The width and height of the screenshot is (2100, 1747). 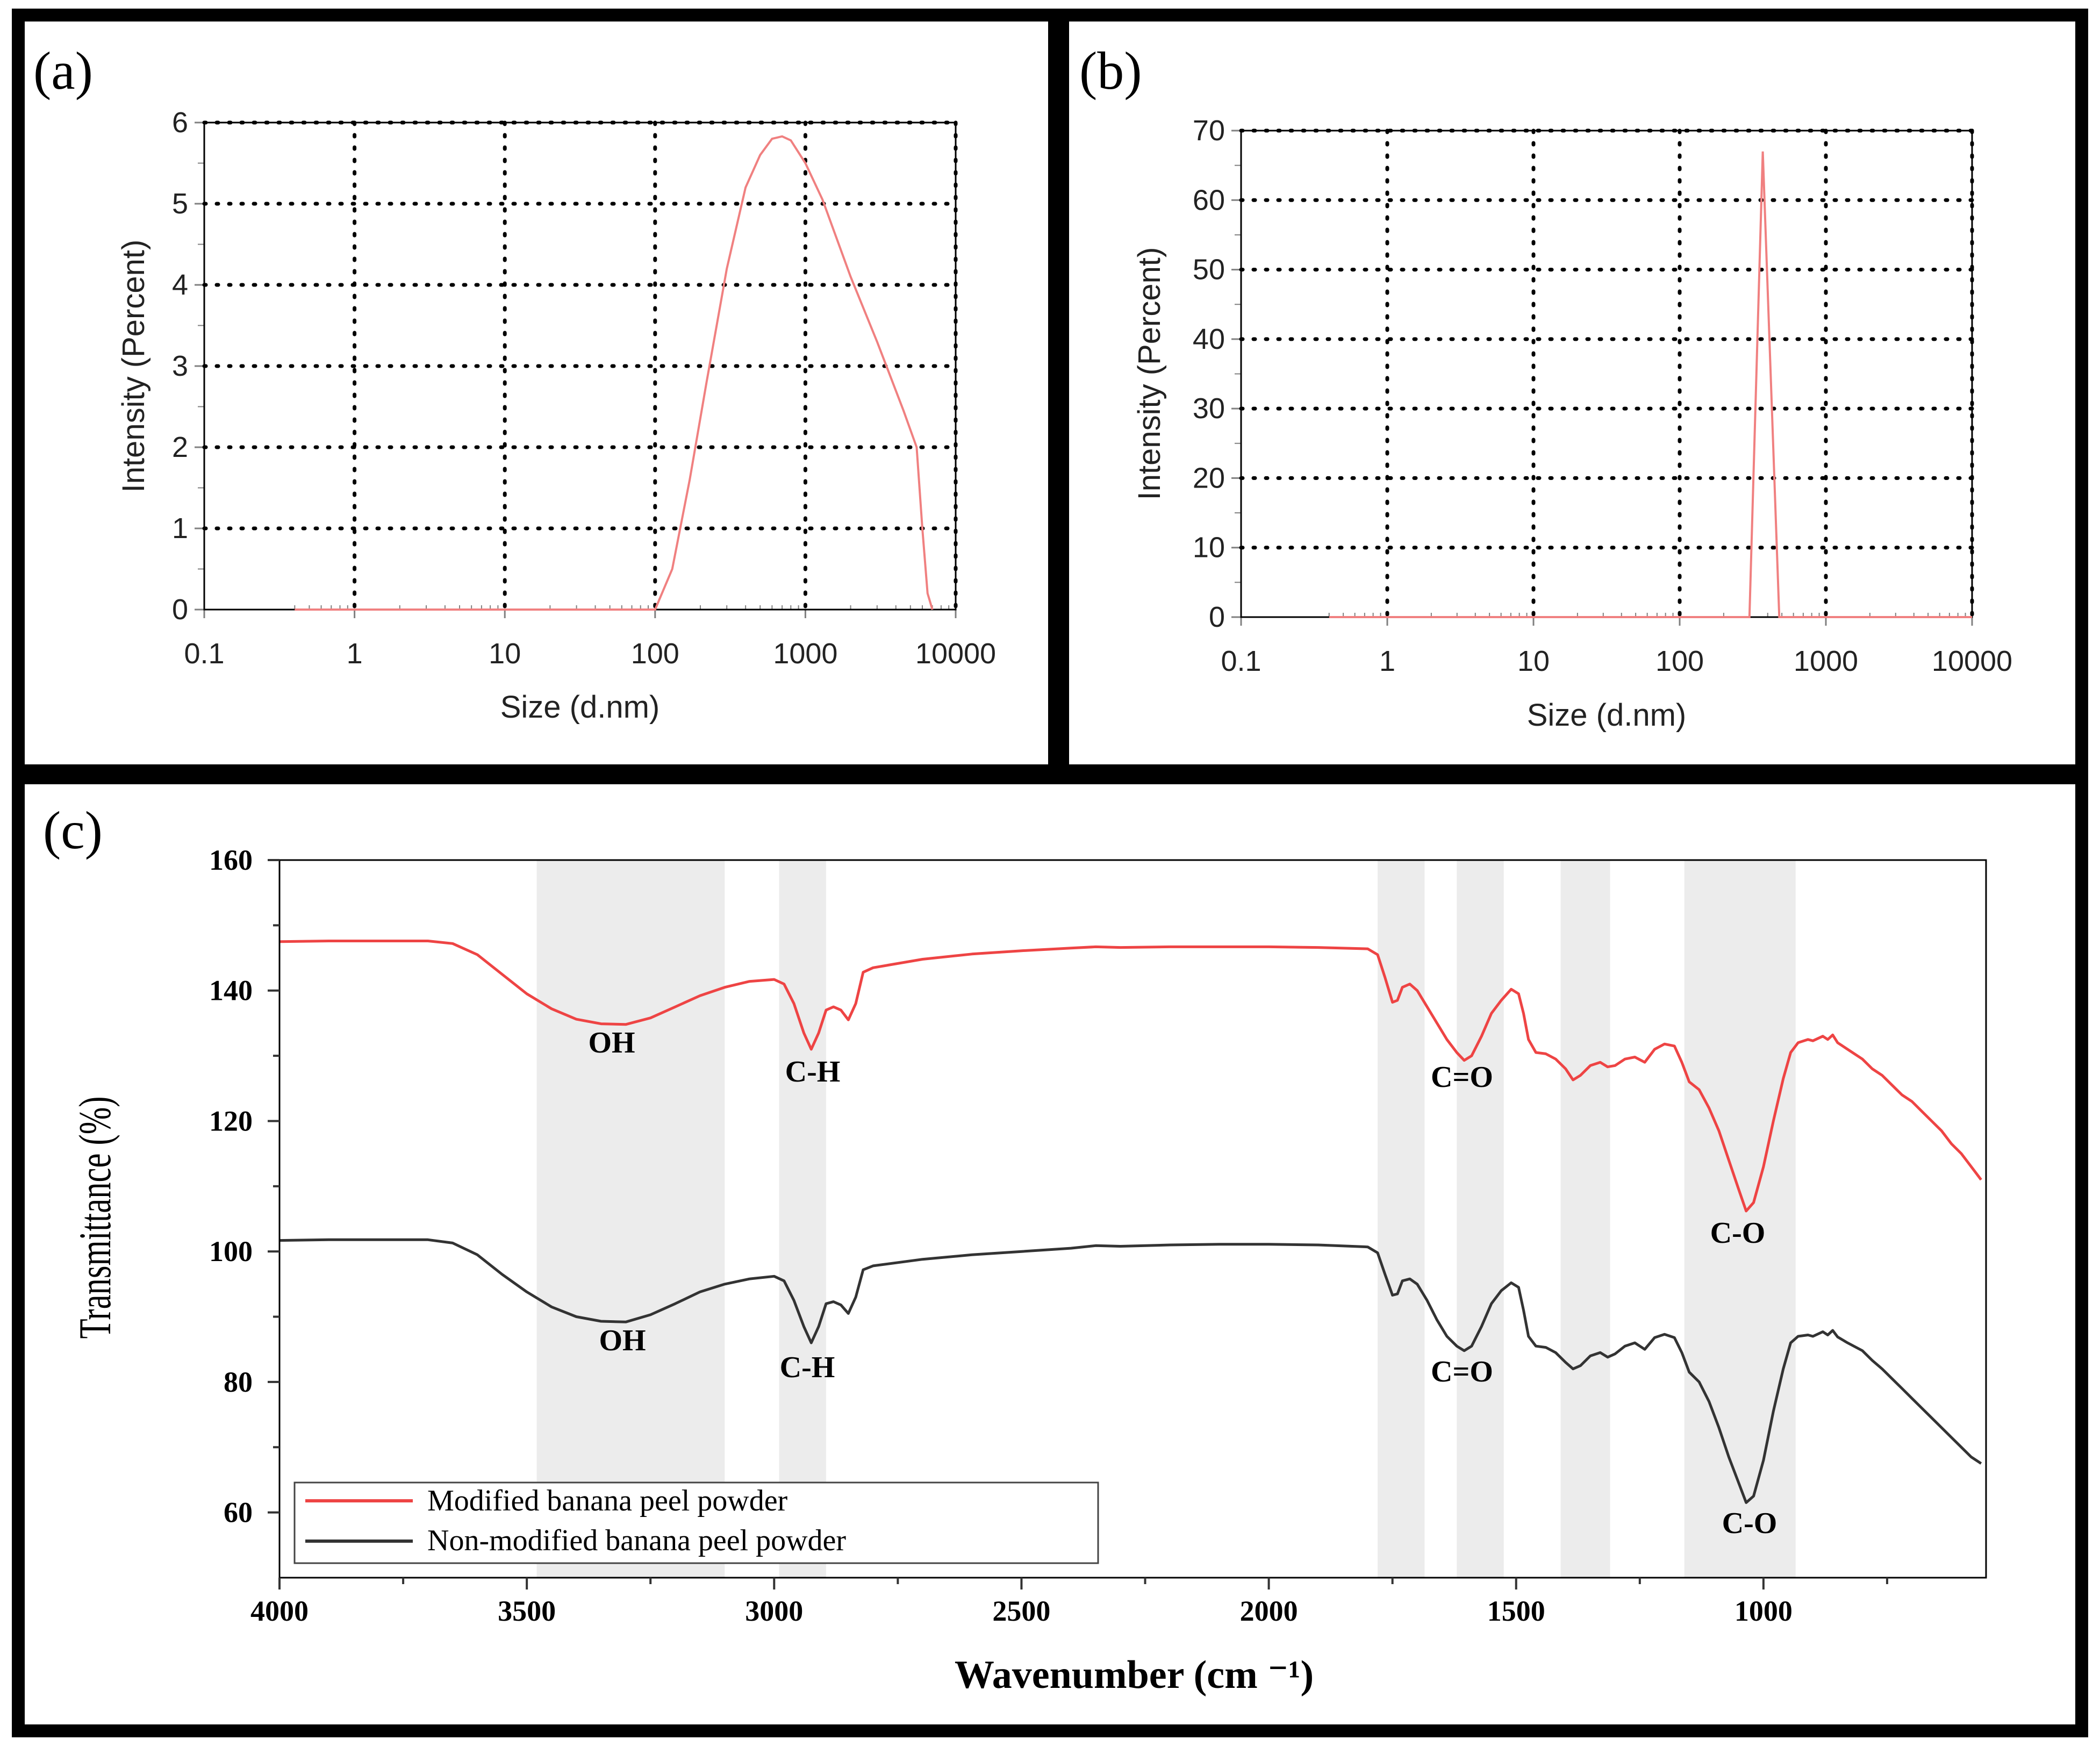 What do you see at coordinates (1209, 130) in the screenshot?
I see `b-y-tick-label: 70` at bounding box center [1209, 130].